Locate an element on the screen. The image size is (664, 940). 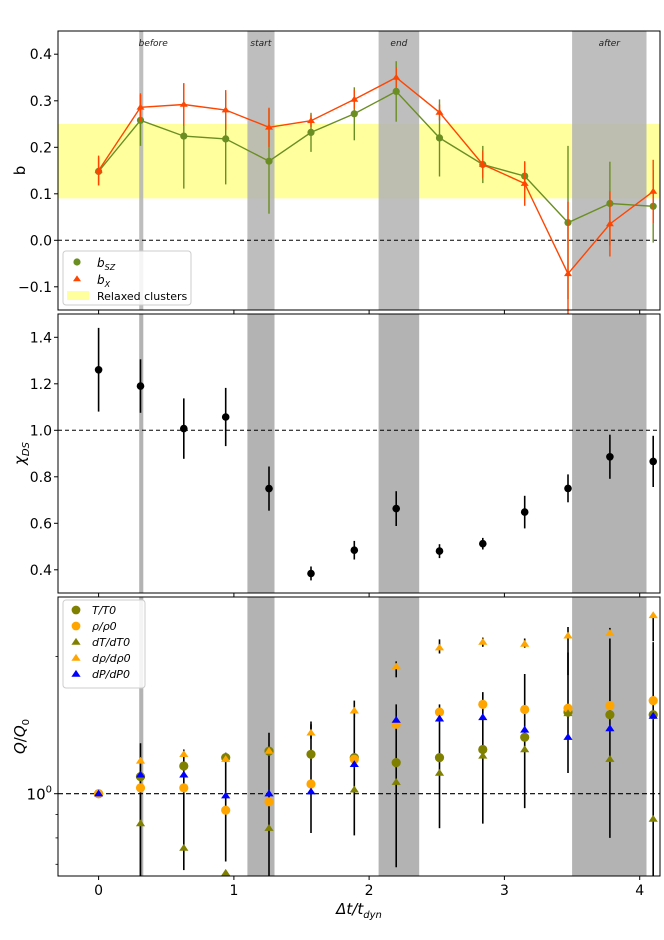
y-tick-label: 1.0 is located at coordinates (41, 431).